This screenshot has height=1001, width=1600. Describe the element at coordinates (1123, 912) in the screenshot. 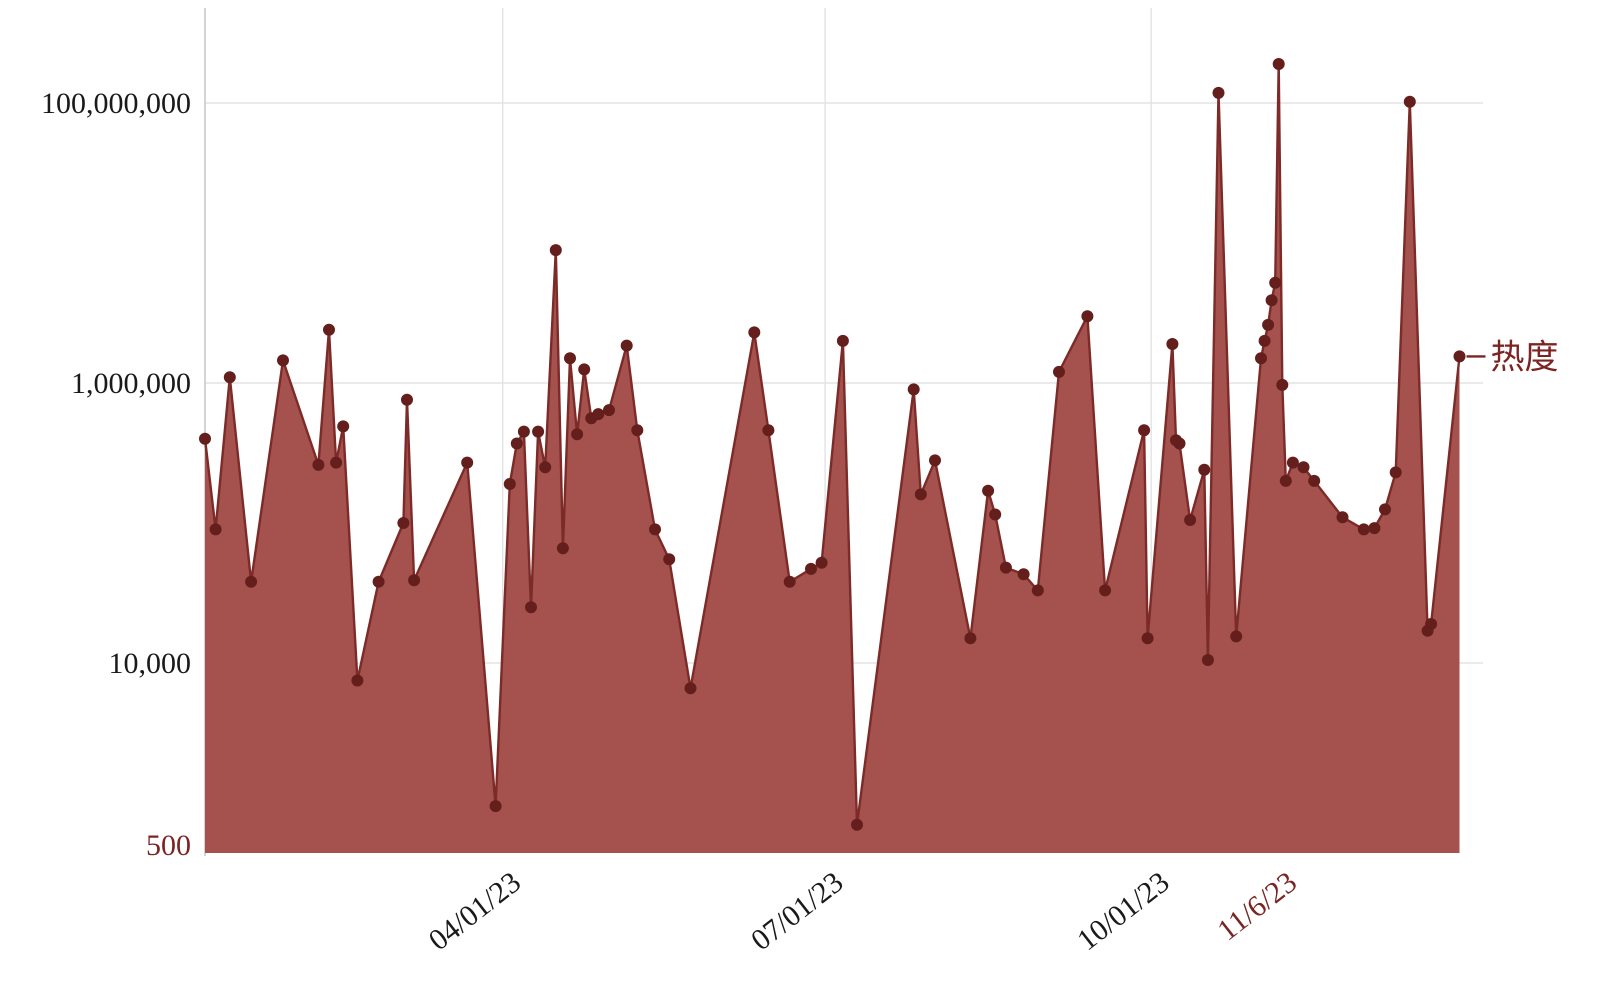

I see `x-tick-label: 10/01/23` at that location.